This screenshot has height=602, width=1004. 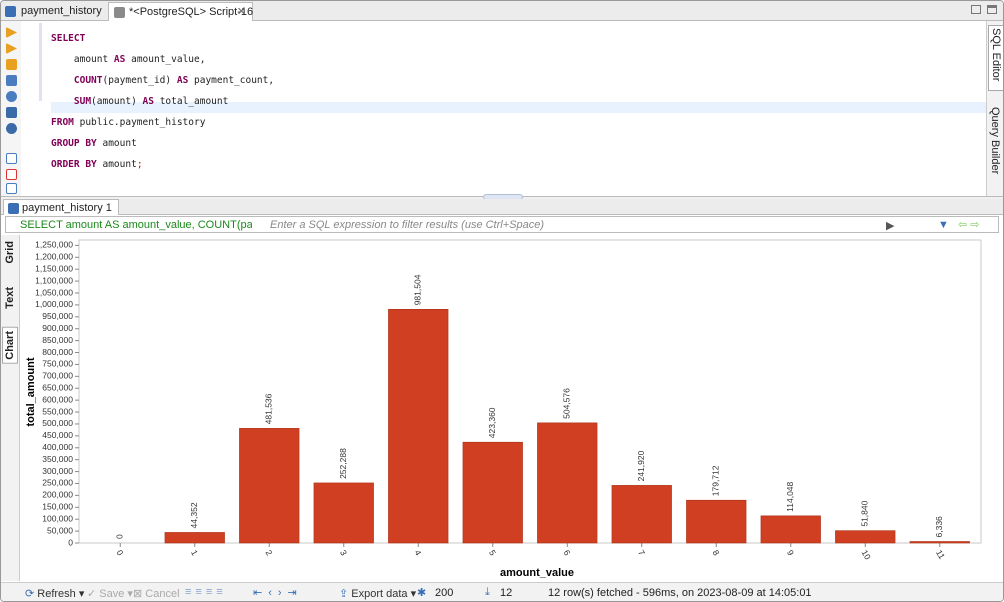 What do you see at coordinates (716, 552) in the screenshot?
I see `x-tick-label: 8` at bounding box center [716, 552].